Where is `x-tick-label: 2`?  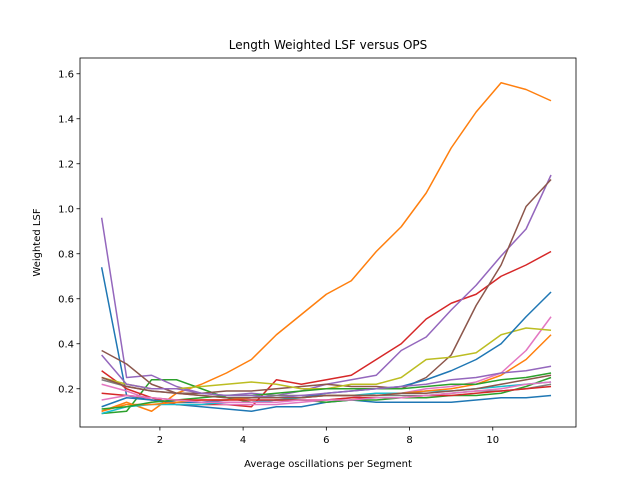
x-tick-label: 2 is located at coordinates (160, 440).